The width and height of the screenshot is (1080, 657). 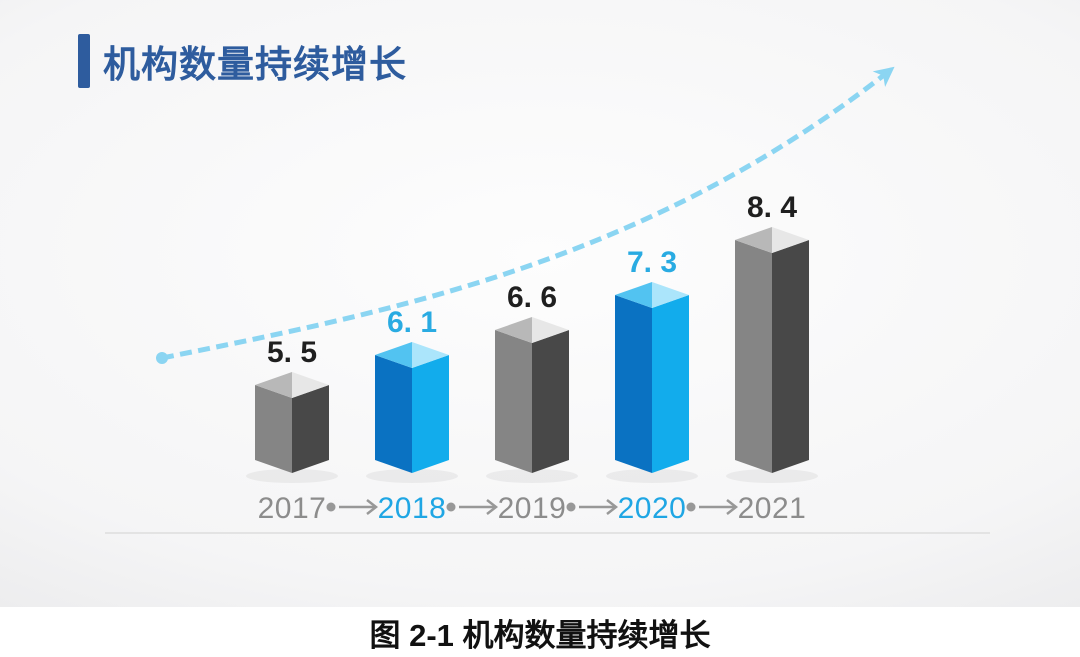 What do you see at coordinates (412, 322) in the screenshot?
I see `bar-value-label: 6. 1` at bounding box center [412, 322].